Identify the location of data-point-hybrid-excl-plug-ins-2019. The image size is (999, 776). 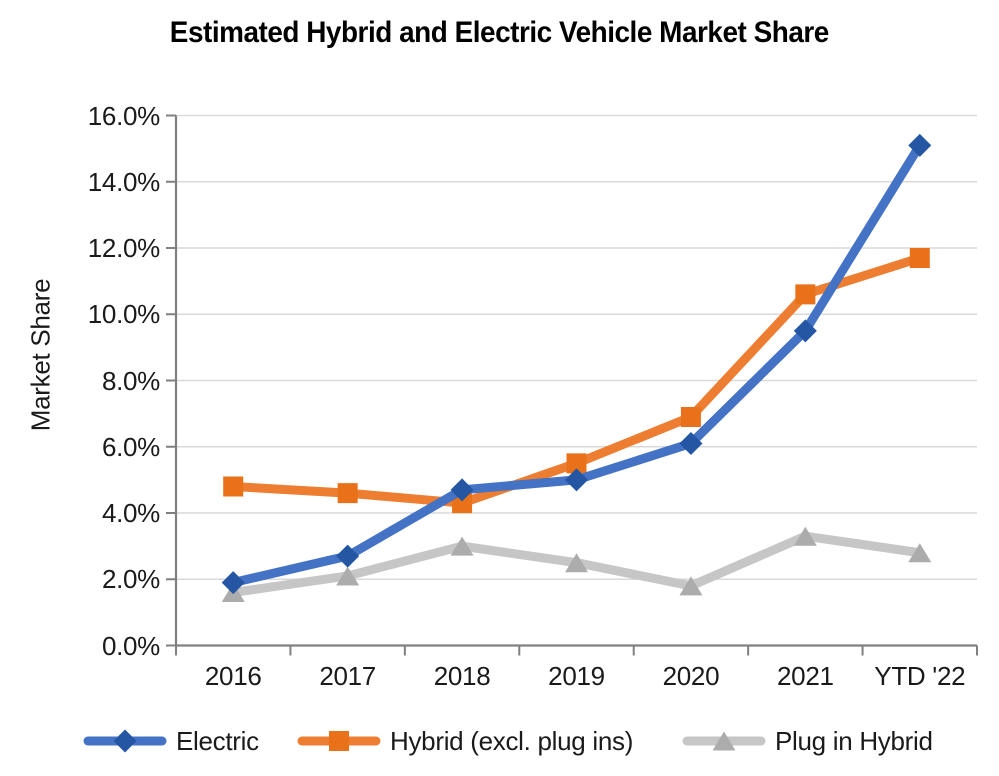
(576, 463).